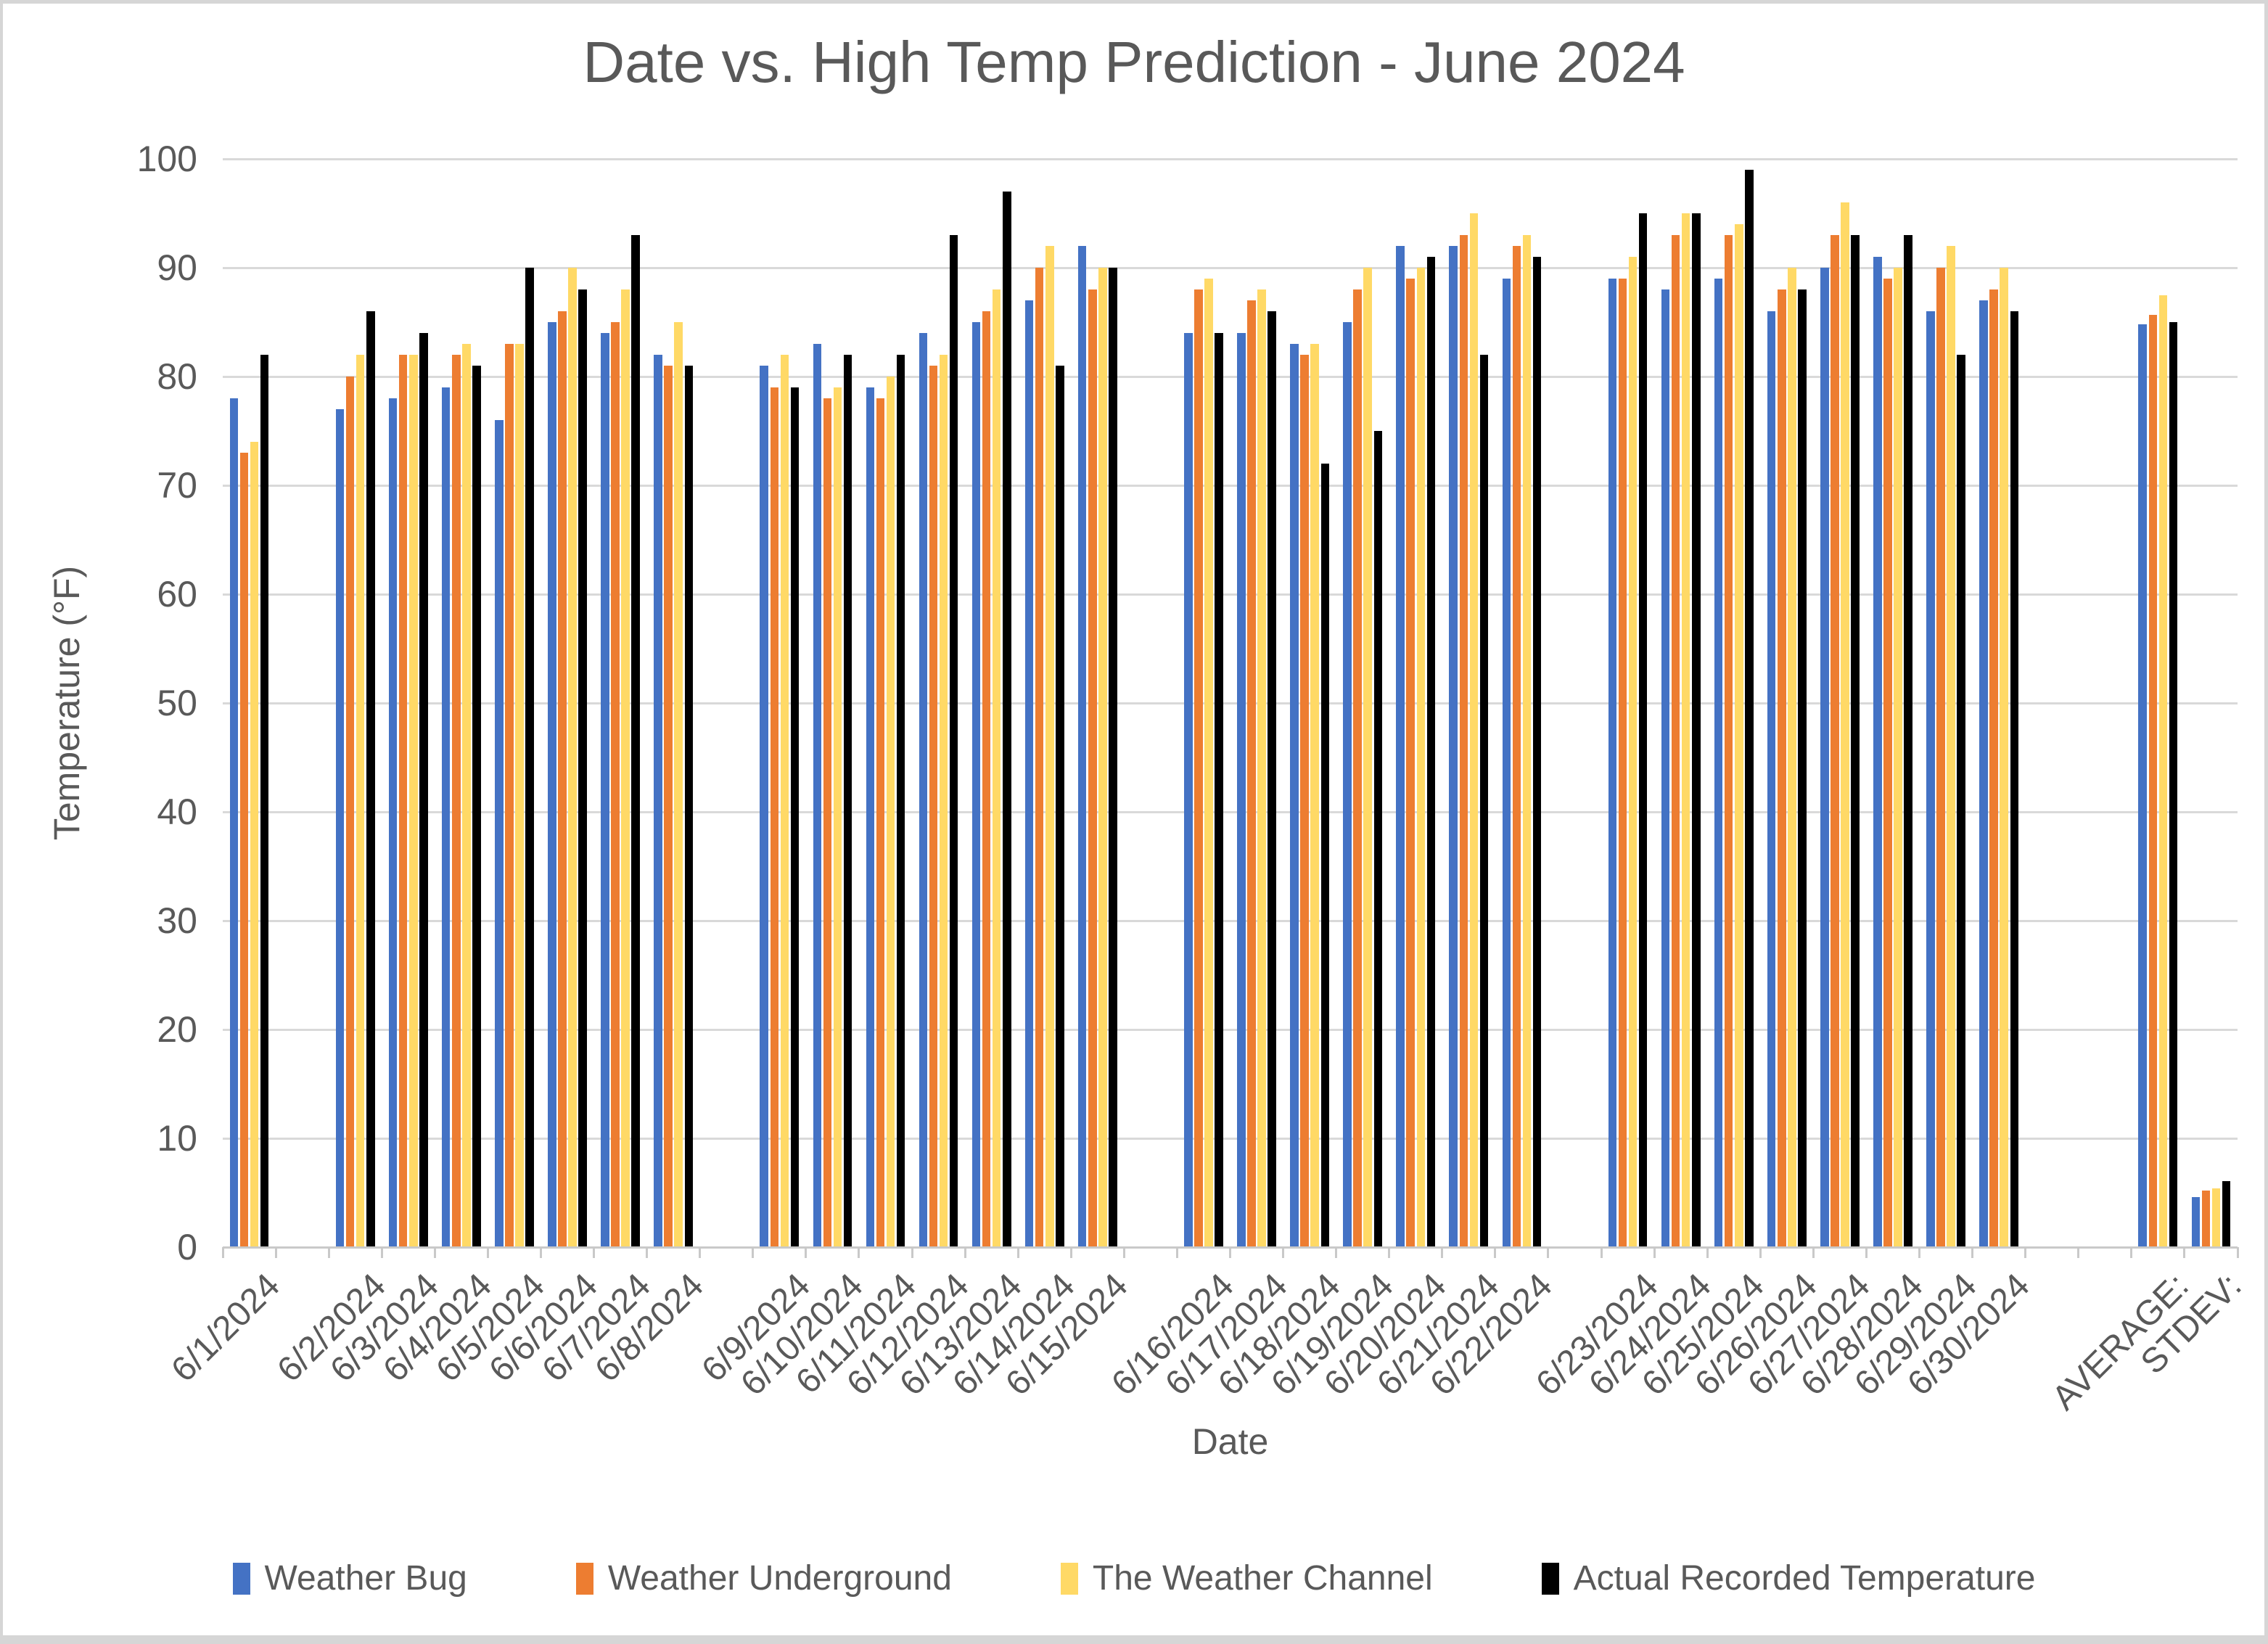  What do you see at coordinates (1788, 1578) in the screenshot?
I see `legend-item-actual-recorded-temperature: Actual Recorded Temperature` at bounding box center [1788, 1578].